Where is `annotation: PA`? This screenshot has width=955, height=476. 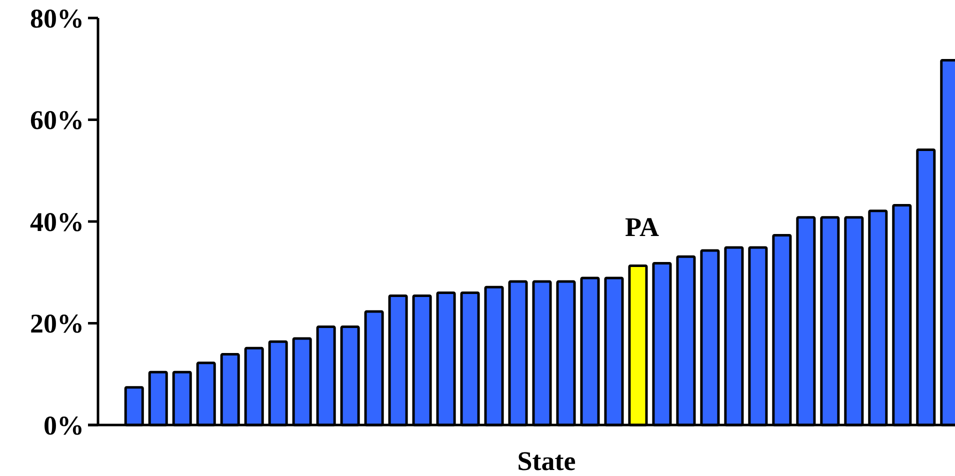
annotation: PA is located at coordinates (642, 227).